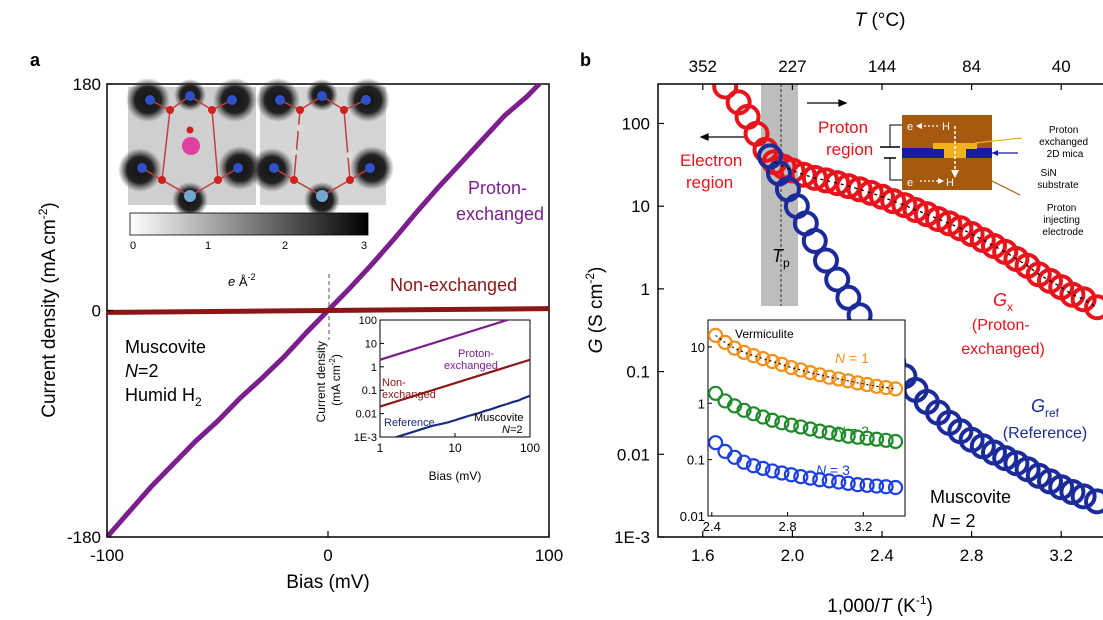  I want to click on panel-a-ytick-0: -180, so click(84, 537).